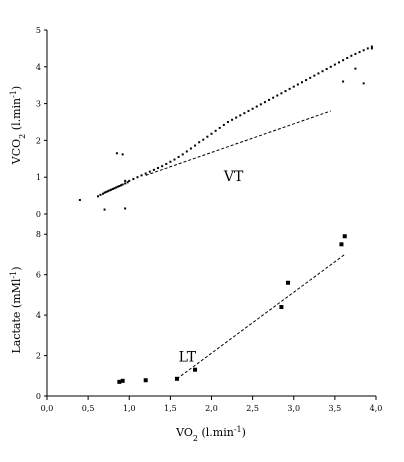  I want to click on lactate-y-tick-label: 8, so click(38, 234).